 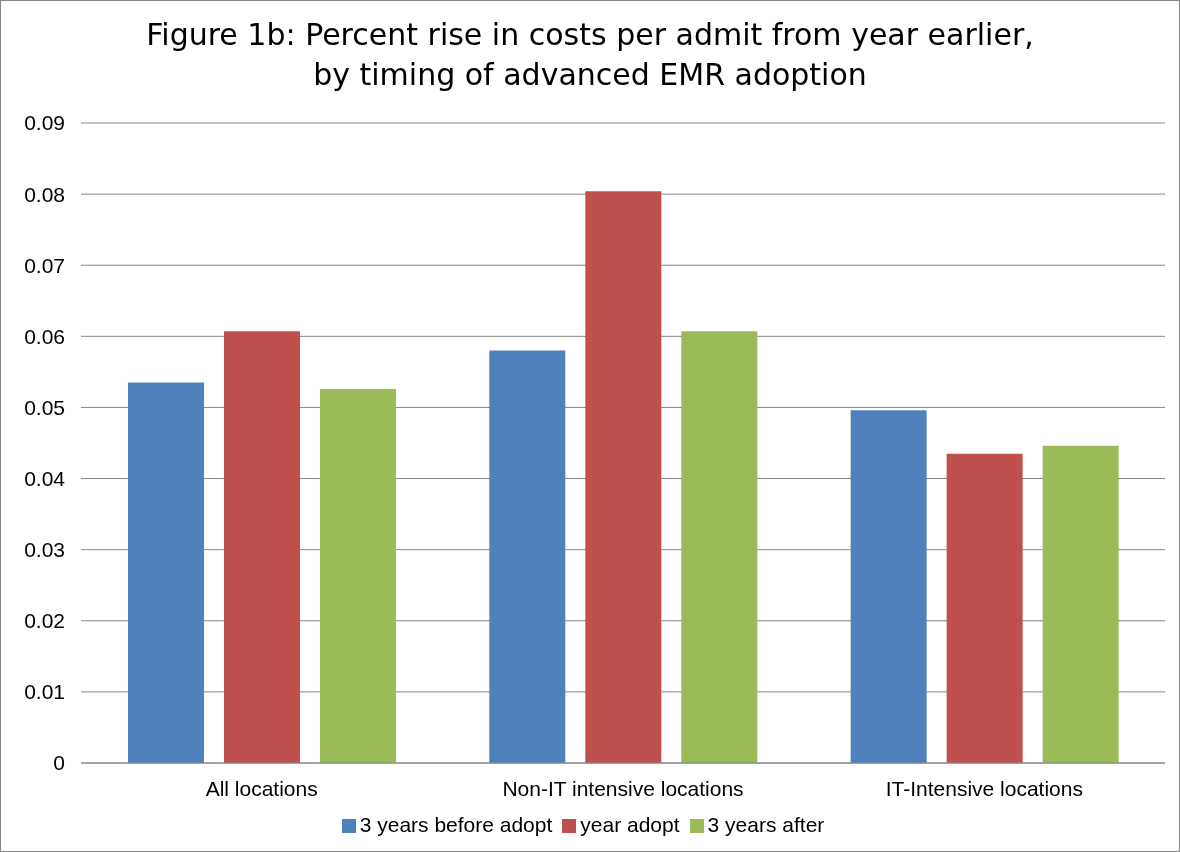 What do you see at coordinates (44, 123) in the screenshot?
I see `y-tick-label: 0.09` at bounding box center [44, 123].